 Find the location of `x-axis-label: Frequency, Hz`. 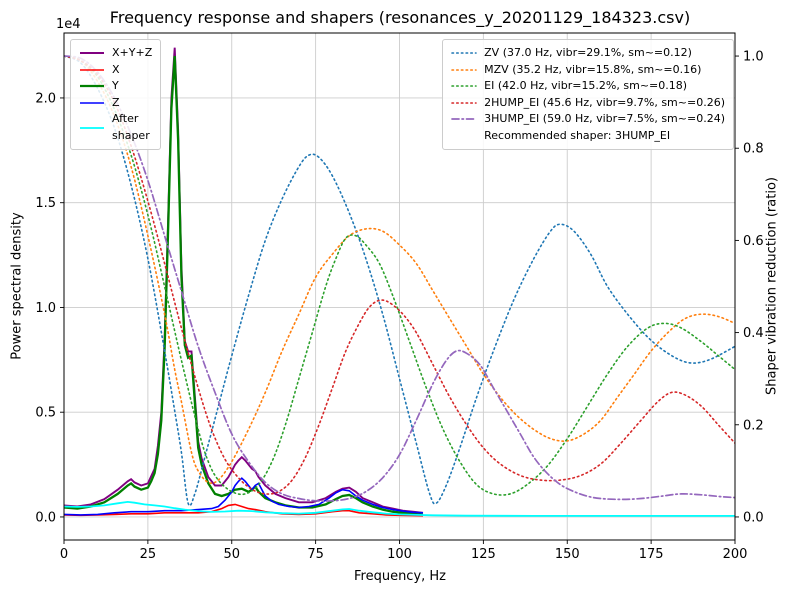

x-axis-label: Frequency, Hz is located at coordinates (400, 576).